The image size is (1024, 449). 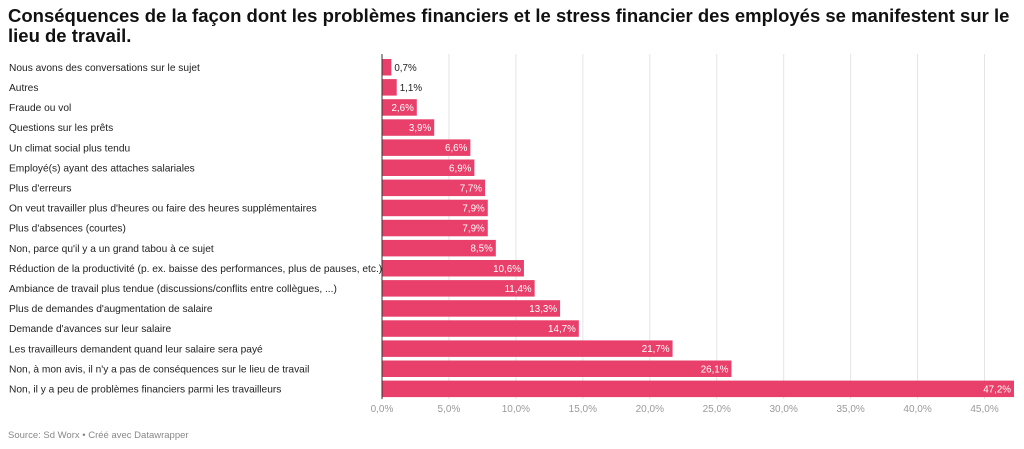 I want to click on value-label: 6,9%, so click(x=460, y=168).